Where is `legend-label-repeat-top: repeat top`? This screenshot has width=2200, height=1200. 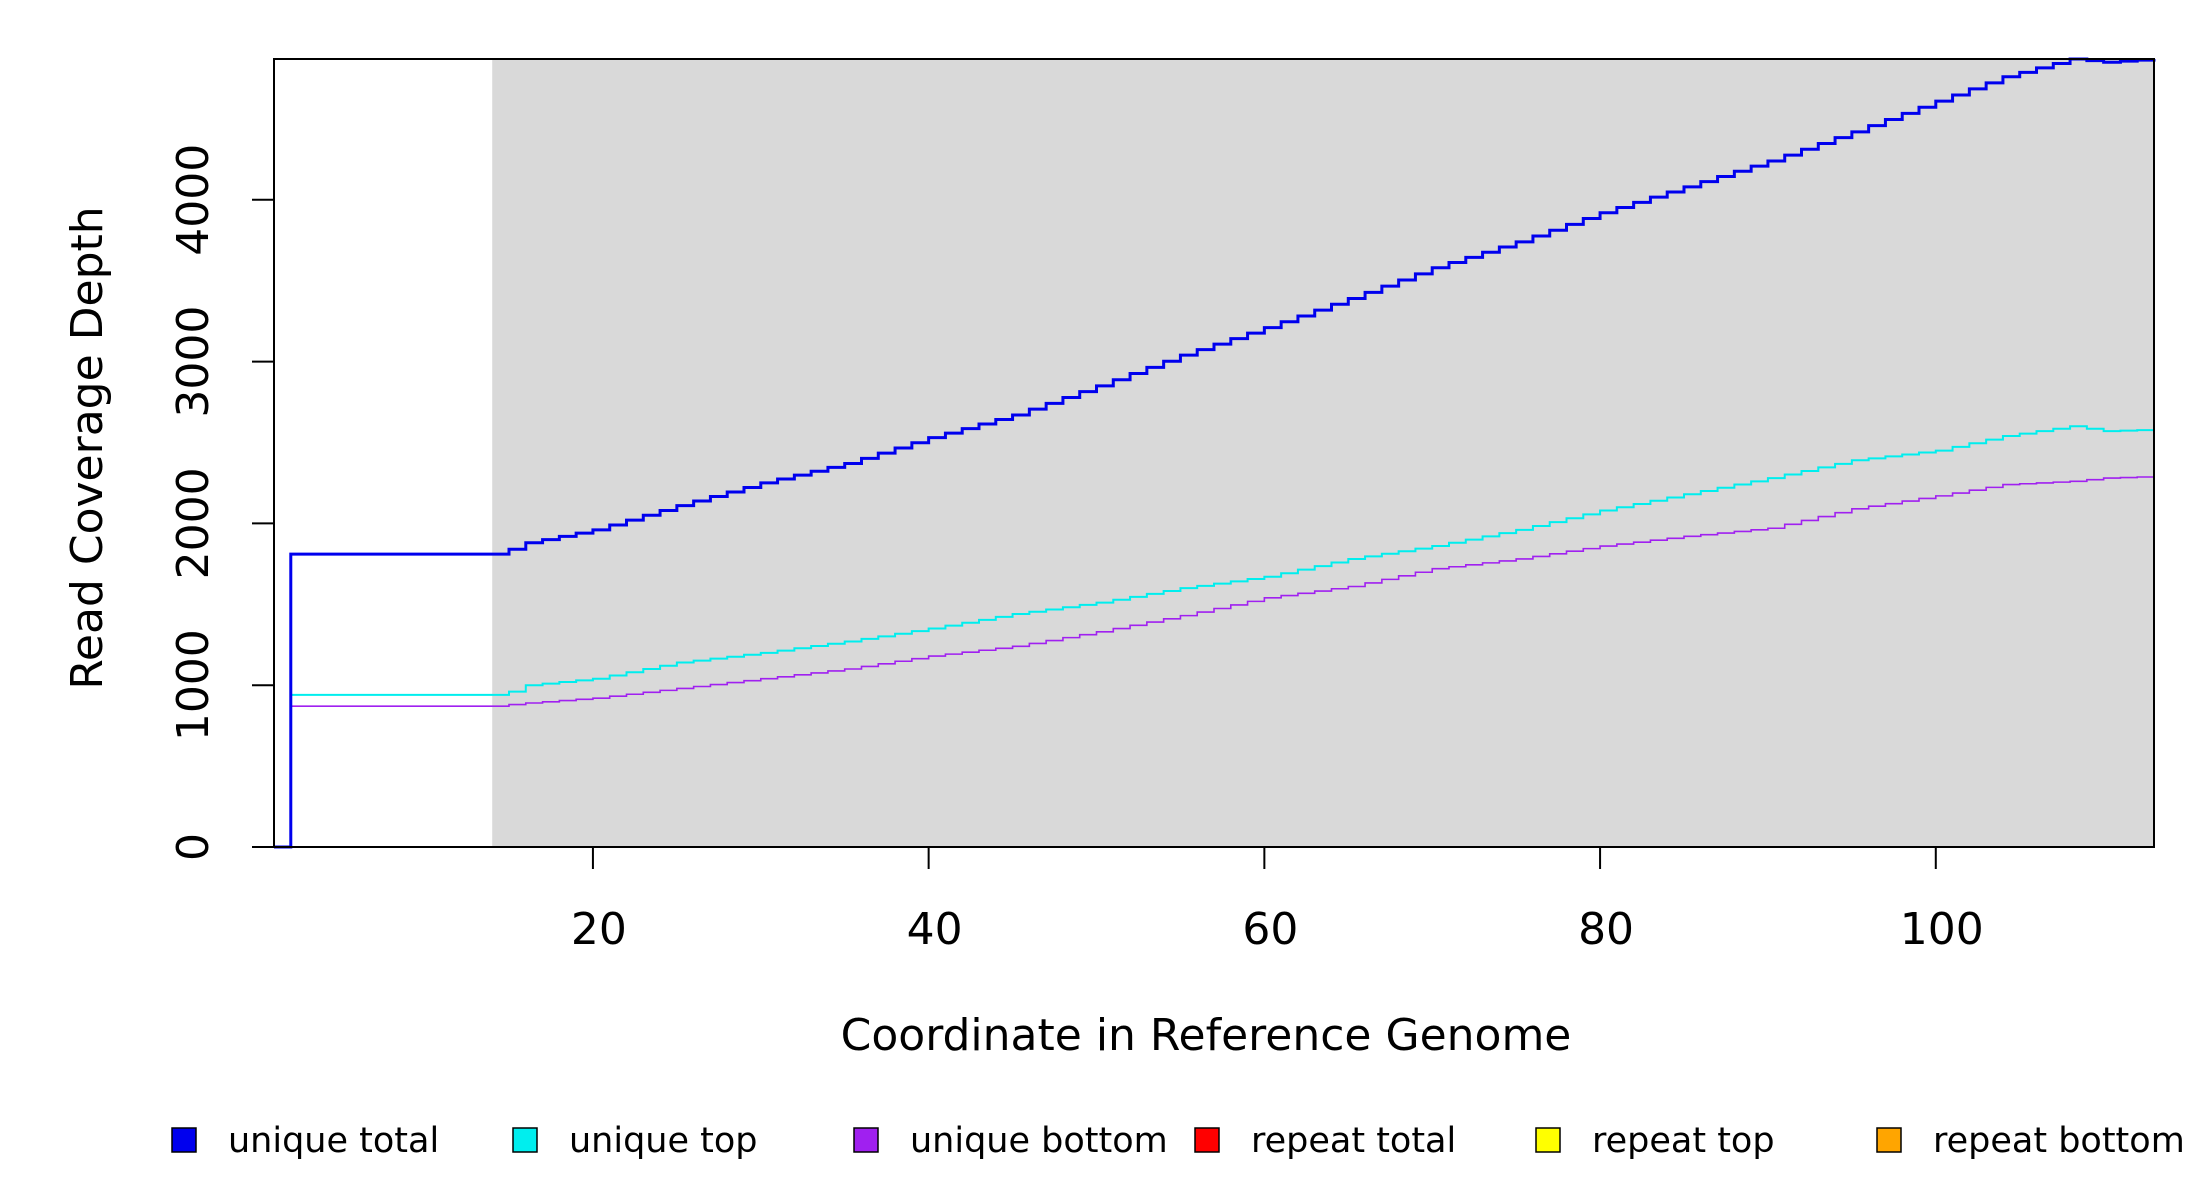
legend-label-repeat-top: repeat top is located at coordinates (1683, 1141).